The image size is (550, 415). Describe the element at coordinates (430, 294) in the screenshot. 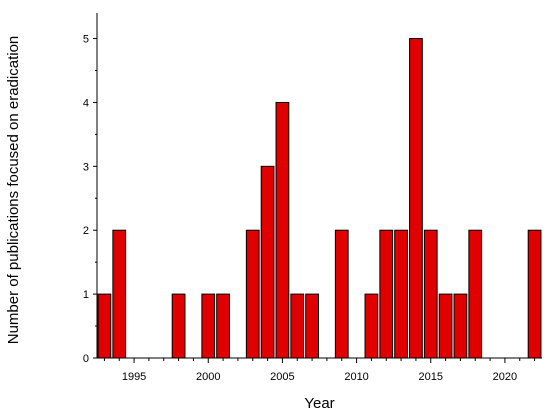

I see `bar-2015` at that location.